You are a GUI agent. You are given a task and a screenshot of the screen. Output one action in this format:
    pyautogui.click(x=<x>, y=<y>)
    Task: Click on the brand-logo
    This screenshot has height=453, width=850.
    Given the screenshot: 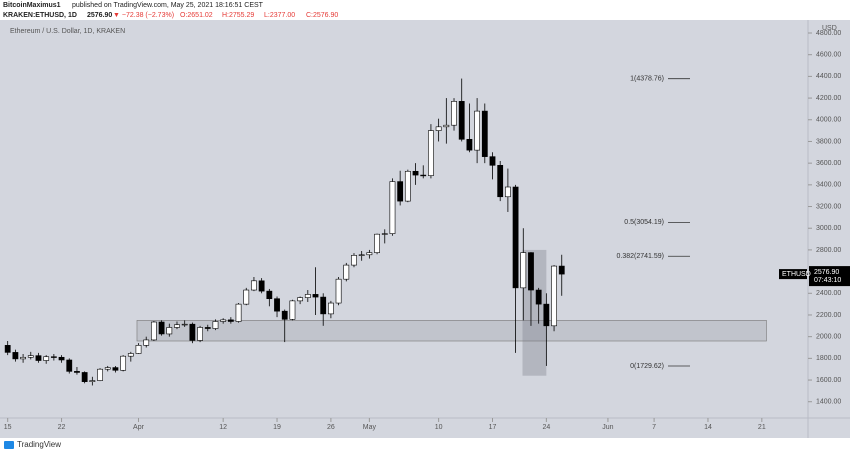 What is the action you would take?
    pyautogui.click(x=9, y=445)
    